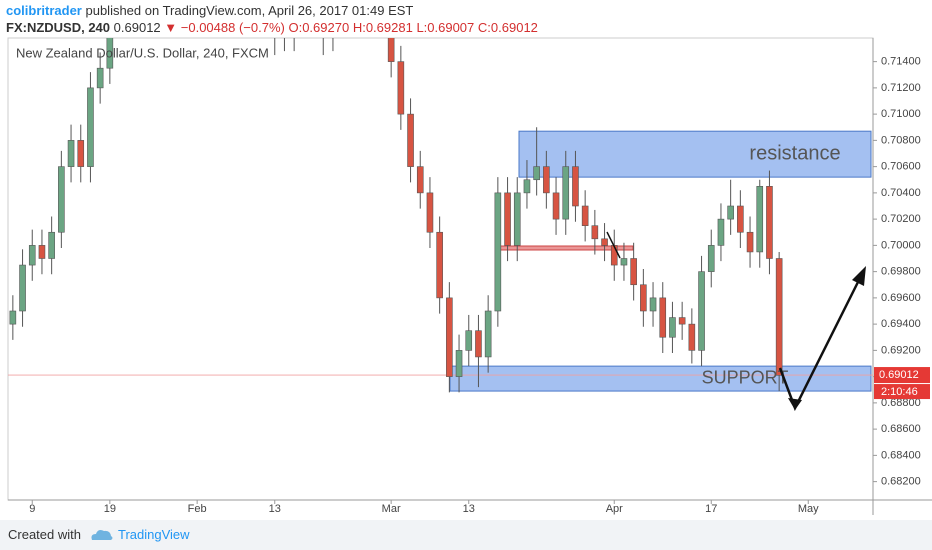 This screenshot has height=550, width=932. What do you see at coordinates (507, 27) in the screenshot?
I see `close: C:0.69012` at bounding box center [507, 27].